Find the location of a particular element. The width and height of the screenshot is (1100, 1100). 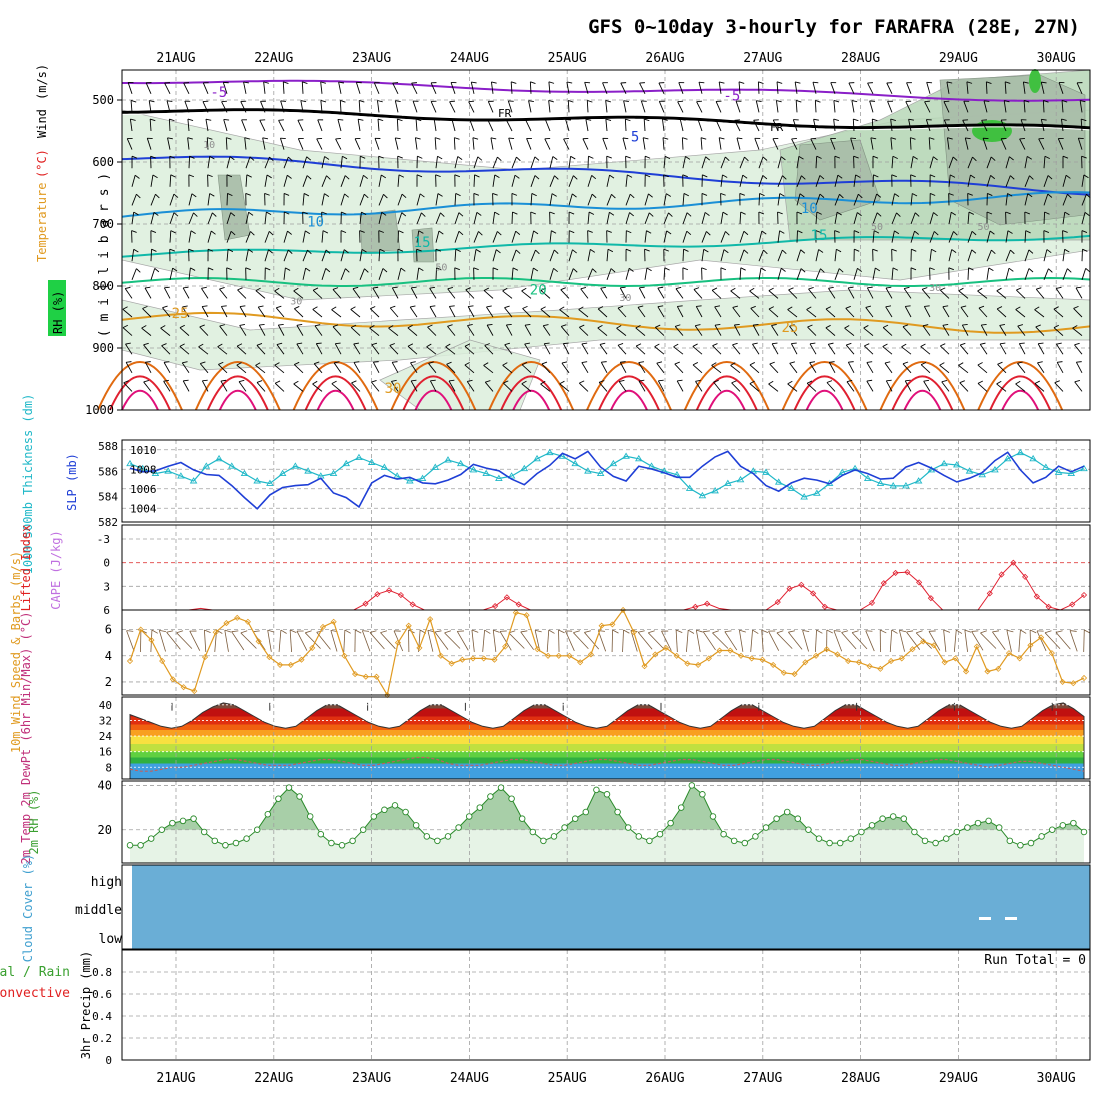

pressure-tick-label: 500 is located at coordinates (103, 100).